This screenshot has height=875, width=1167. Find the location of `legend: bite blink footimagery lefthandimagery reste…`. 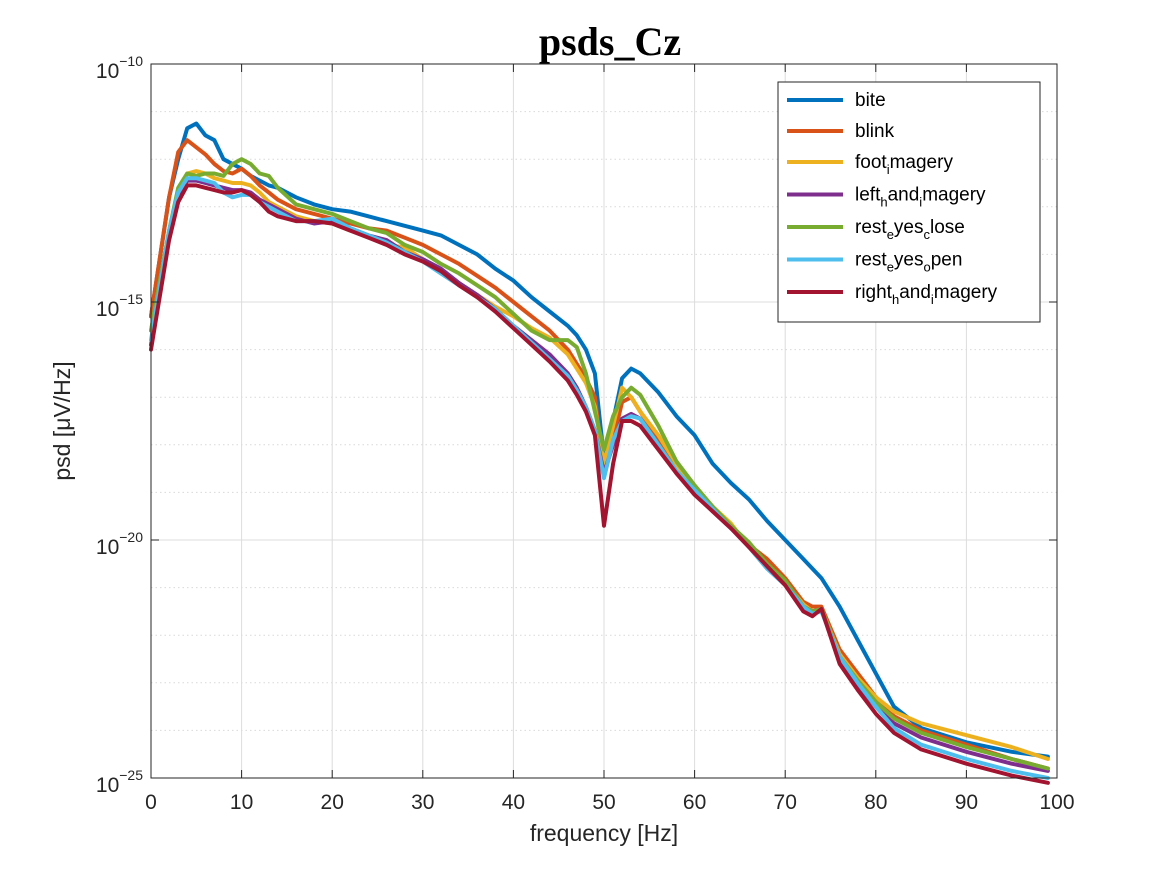

legend: bite blink footimagery lefthandimagery reste… is located at coordinates (909, 202).